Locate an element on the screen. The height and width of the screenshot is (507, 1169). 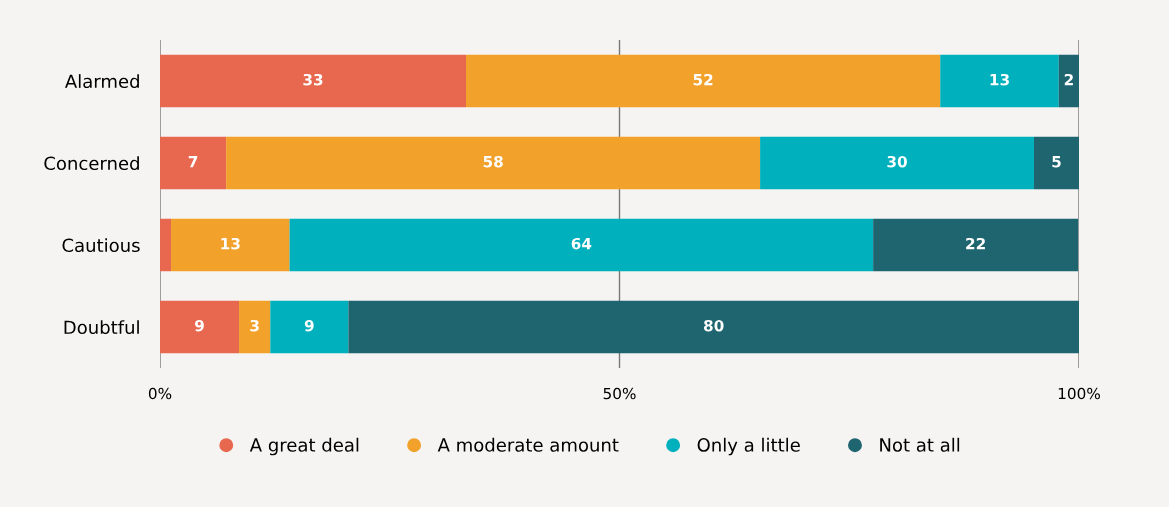
x-tick-label: 100% is located at coordinates (1079, 393).